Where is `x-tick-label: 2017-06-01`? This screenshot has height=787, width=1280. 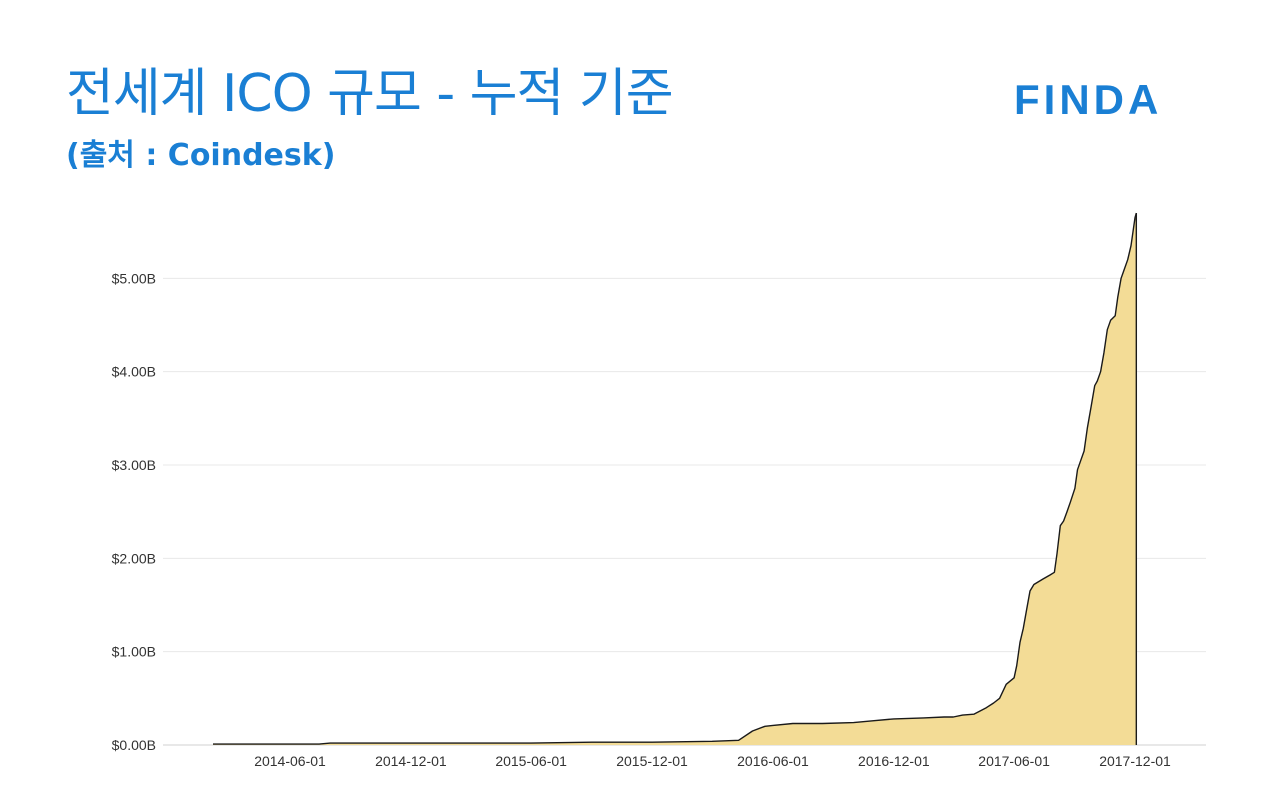 x-tick-label: 2017-06-01 is located at coordinates (1014, 761).